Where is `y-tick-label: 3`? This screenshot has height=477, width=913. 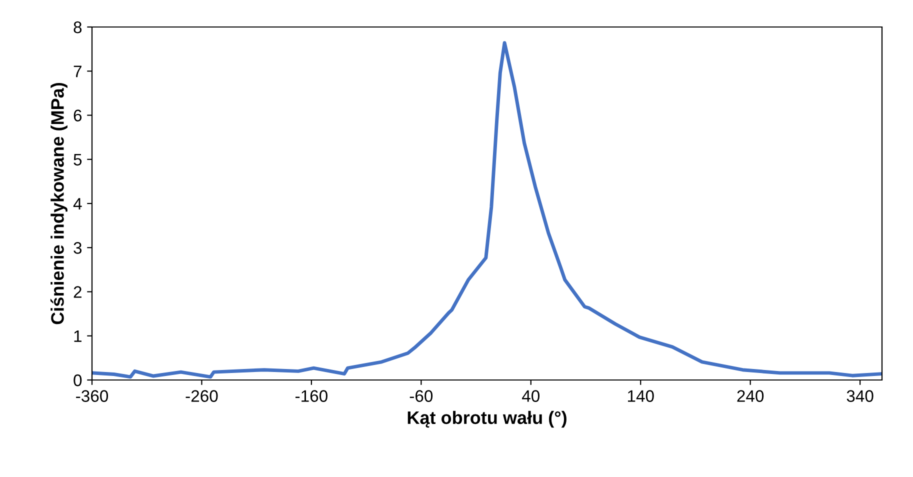 y-tick-label: 3 is located at coordinates (78, 248).